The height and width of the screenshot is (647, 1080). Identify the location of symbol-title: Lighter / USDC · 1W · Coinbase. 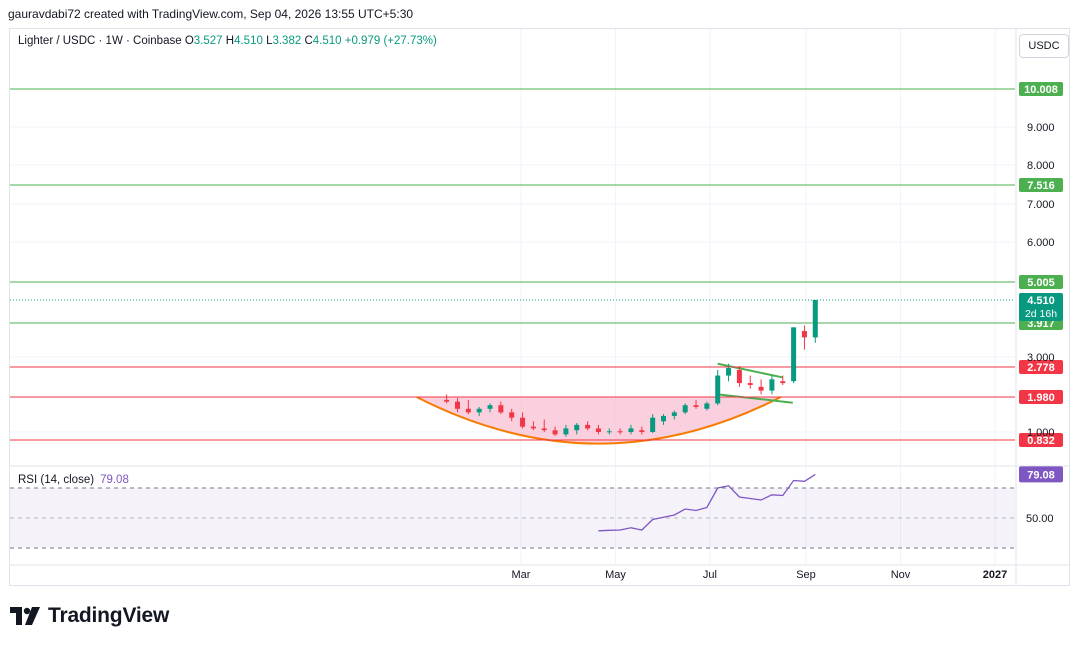
(100, 41).